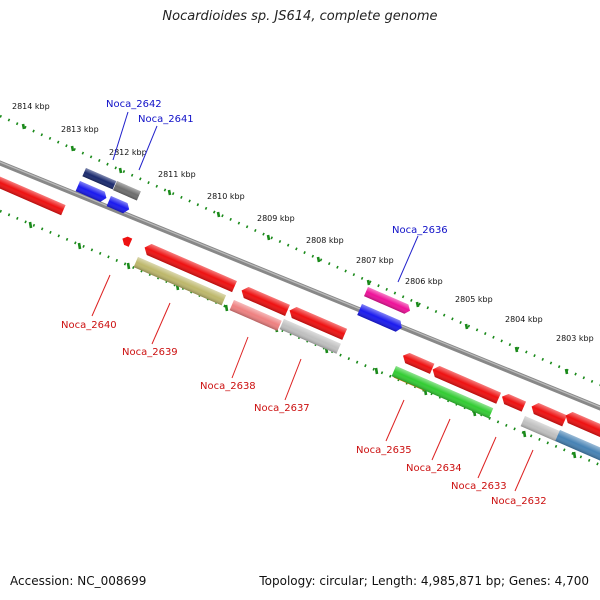  What do you see at coordinates (479, 486) in the screenshot?
I see `gene-label-noca-2633: Noca_2633` at bounding box center [479, 486].